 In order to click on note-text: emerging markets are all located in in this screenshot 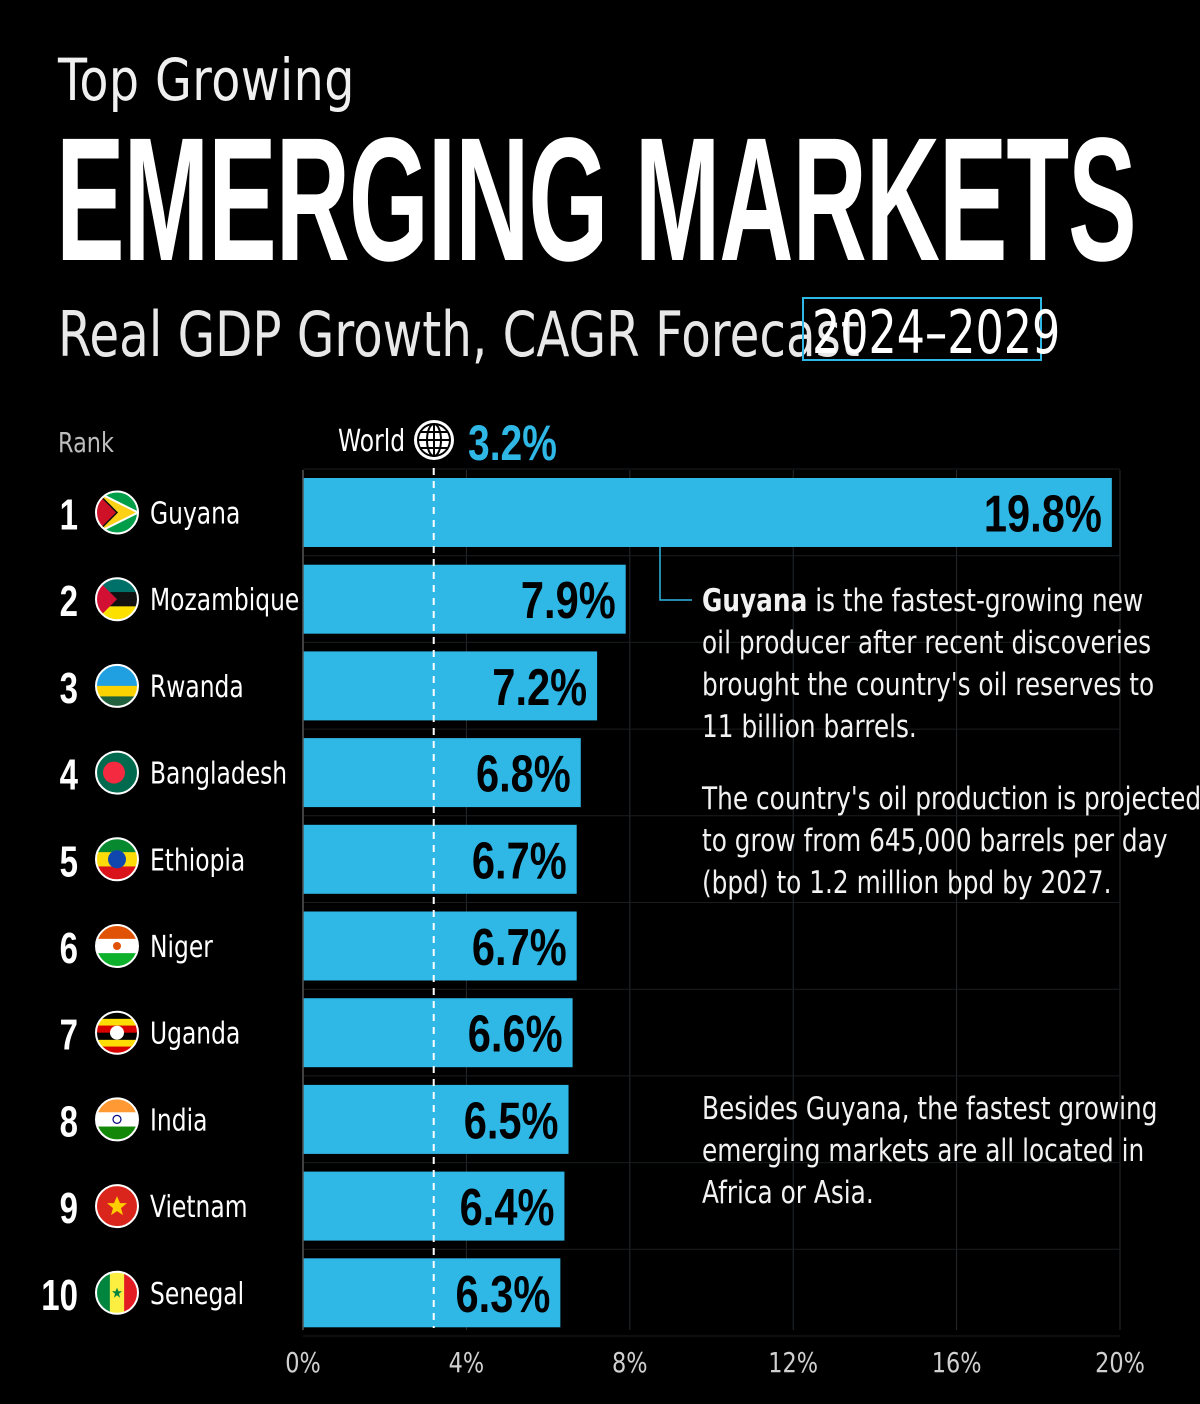, I will do `click(923, 1151)`.